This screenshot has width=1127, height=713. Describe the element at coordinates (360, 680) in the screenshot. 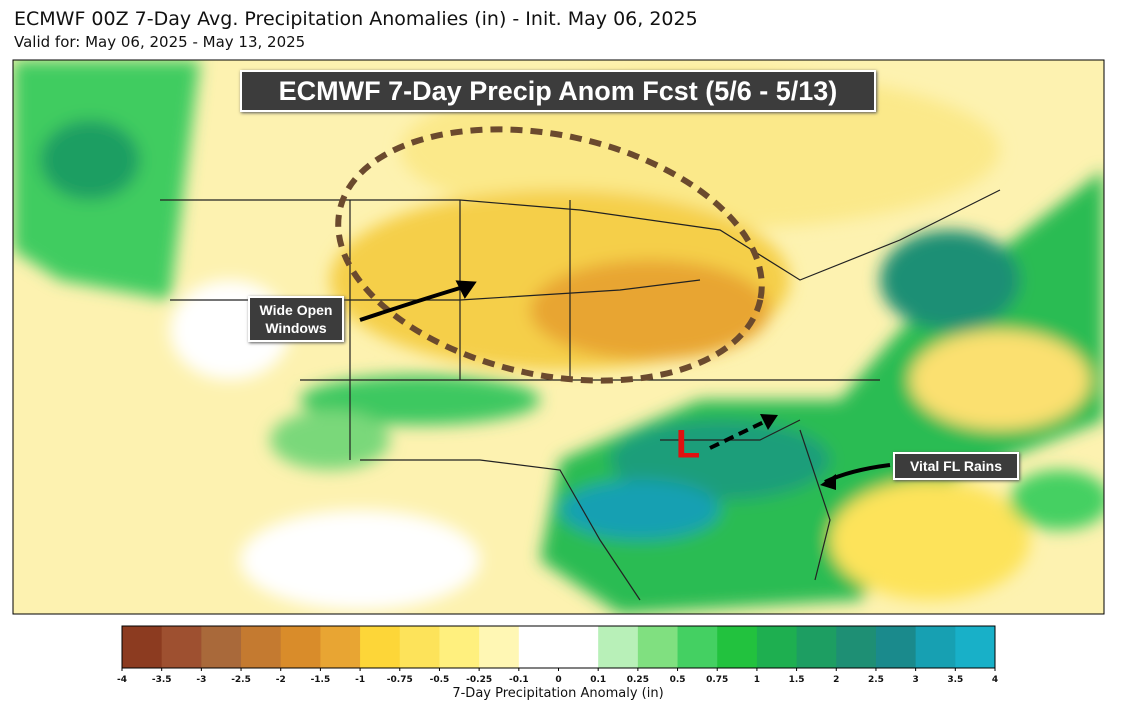

I see `colorbar-tick-label: -1` at that location.